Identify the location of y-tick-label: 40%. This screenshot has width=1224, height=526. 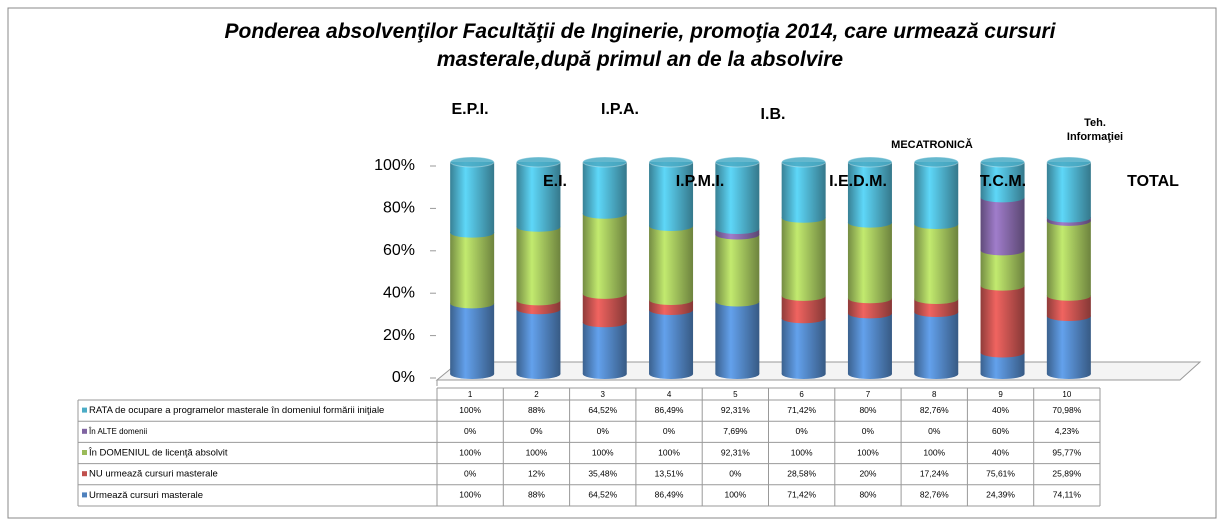
(399, 292).